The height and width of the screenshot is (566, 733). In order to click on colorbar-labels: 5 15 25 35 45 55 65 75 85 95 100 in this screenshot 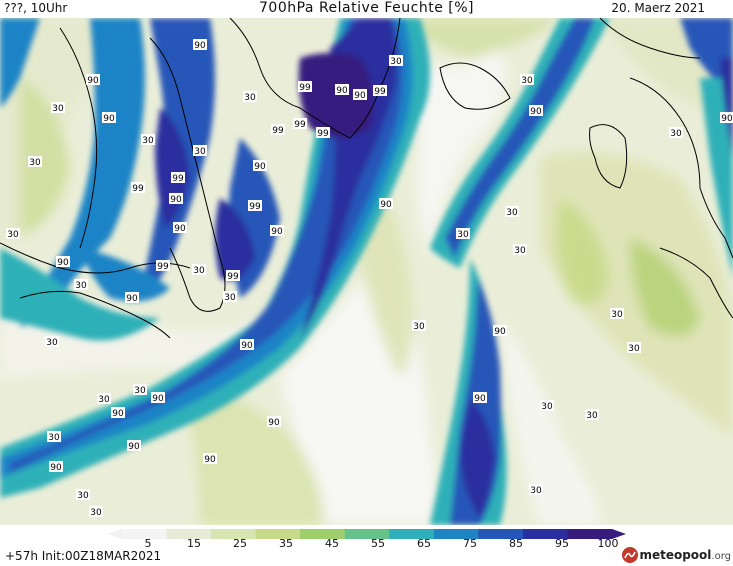, I will do `click(382, 542)`.